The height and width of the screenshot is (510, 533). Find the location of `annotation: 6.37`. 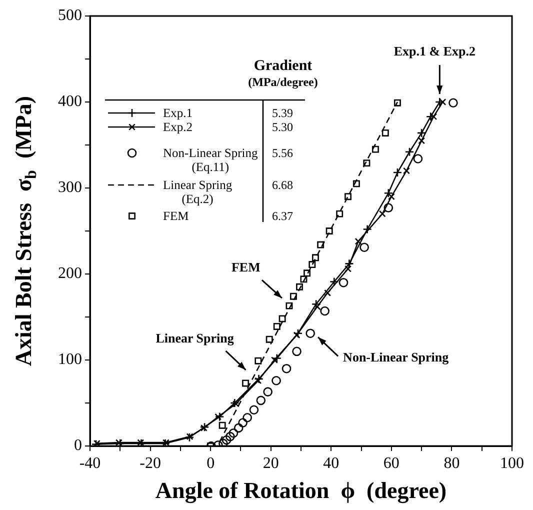

annotation: 6.37 is located at coordinates (282, 216).